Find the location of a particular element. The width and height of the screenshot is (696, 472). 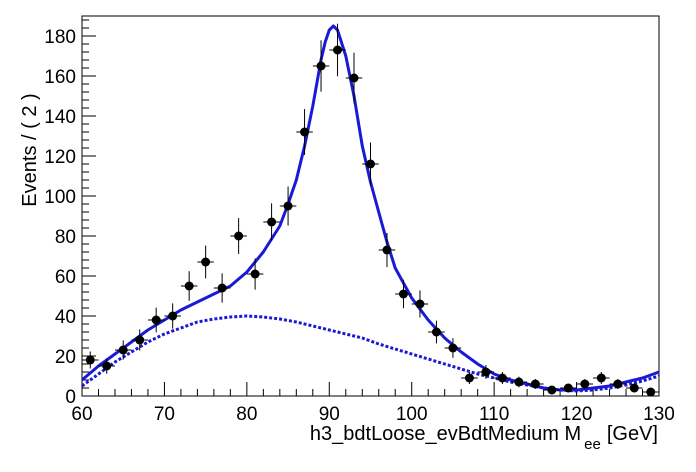

x-axis-title-main: h3_bdtLoose_evBdtMedium M is located at coordinates (445, 434).